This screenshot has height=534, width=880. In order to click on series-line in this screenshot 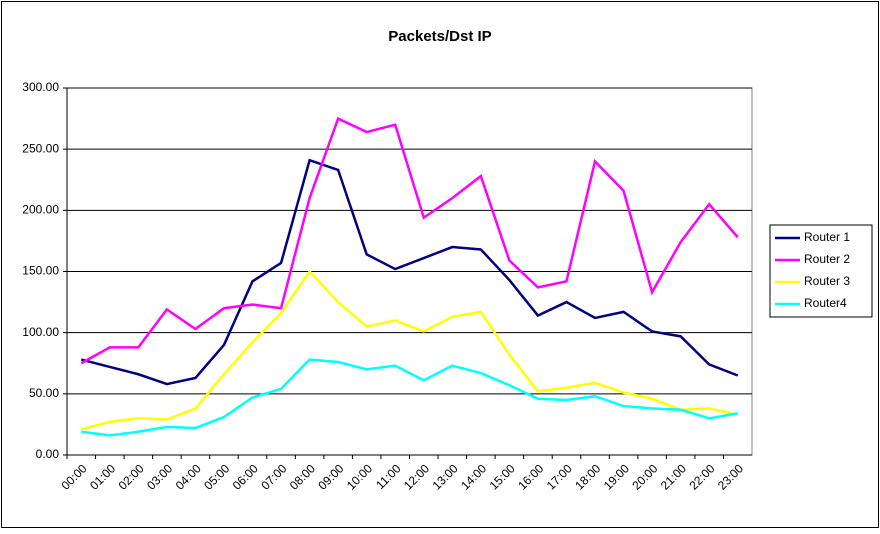, I will do `click(409, 397)`.